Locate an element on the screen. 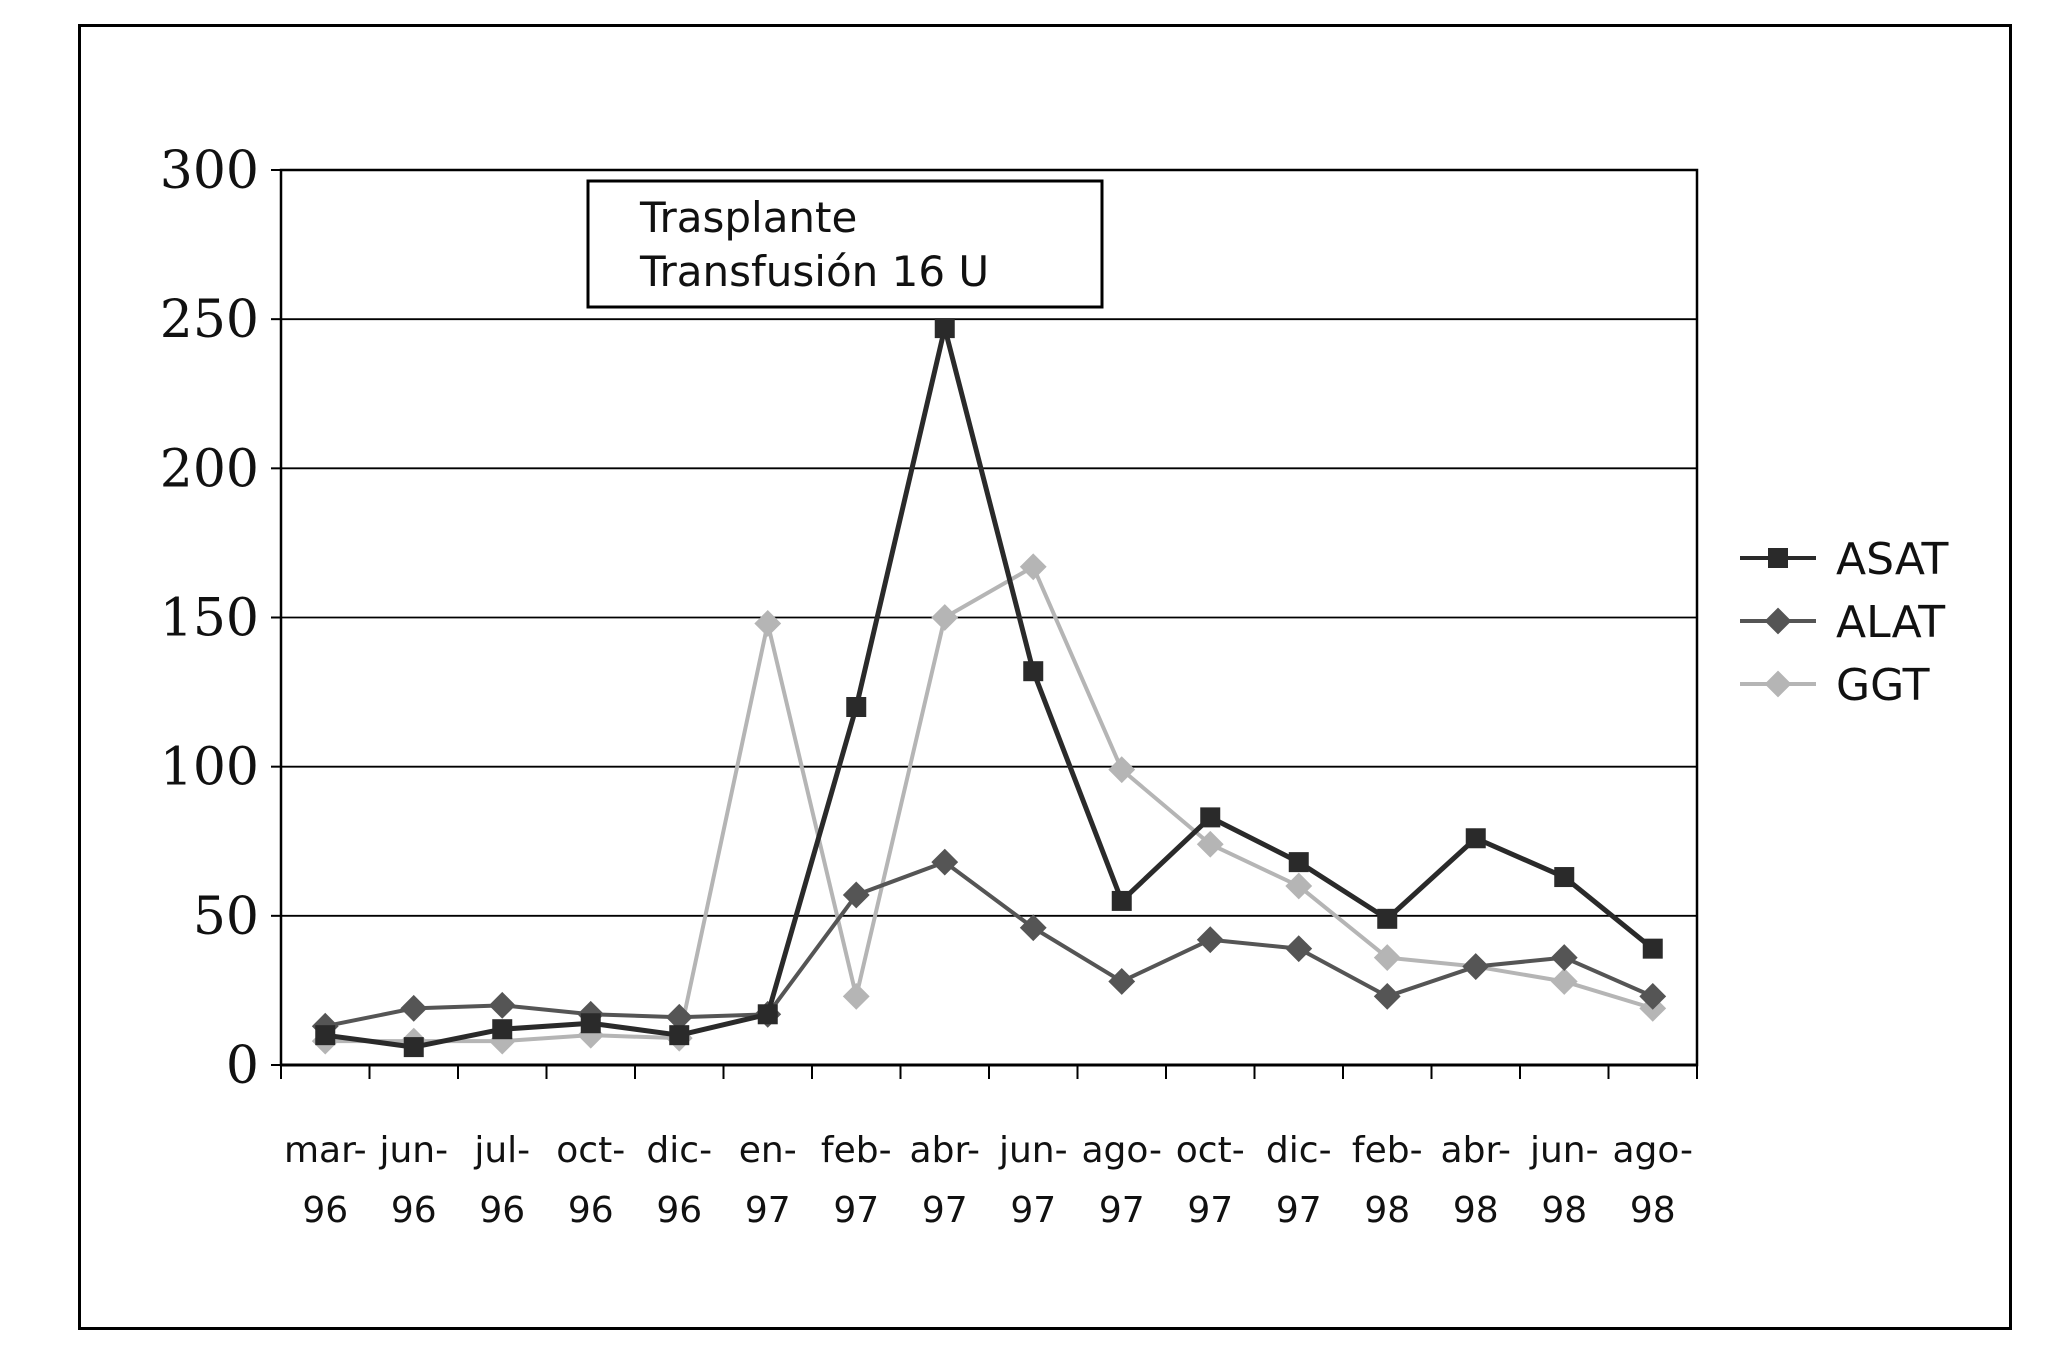 The width and height of the screenshot is (2071, 1354). y-tick-label: 150 is located at coordinates (209, 619).